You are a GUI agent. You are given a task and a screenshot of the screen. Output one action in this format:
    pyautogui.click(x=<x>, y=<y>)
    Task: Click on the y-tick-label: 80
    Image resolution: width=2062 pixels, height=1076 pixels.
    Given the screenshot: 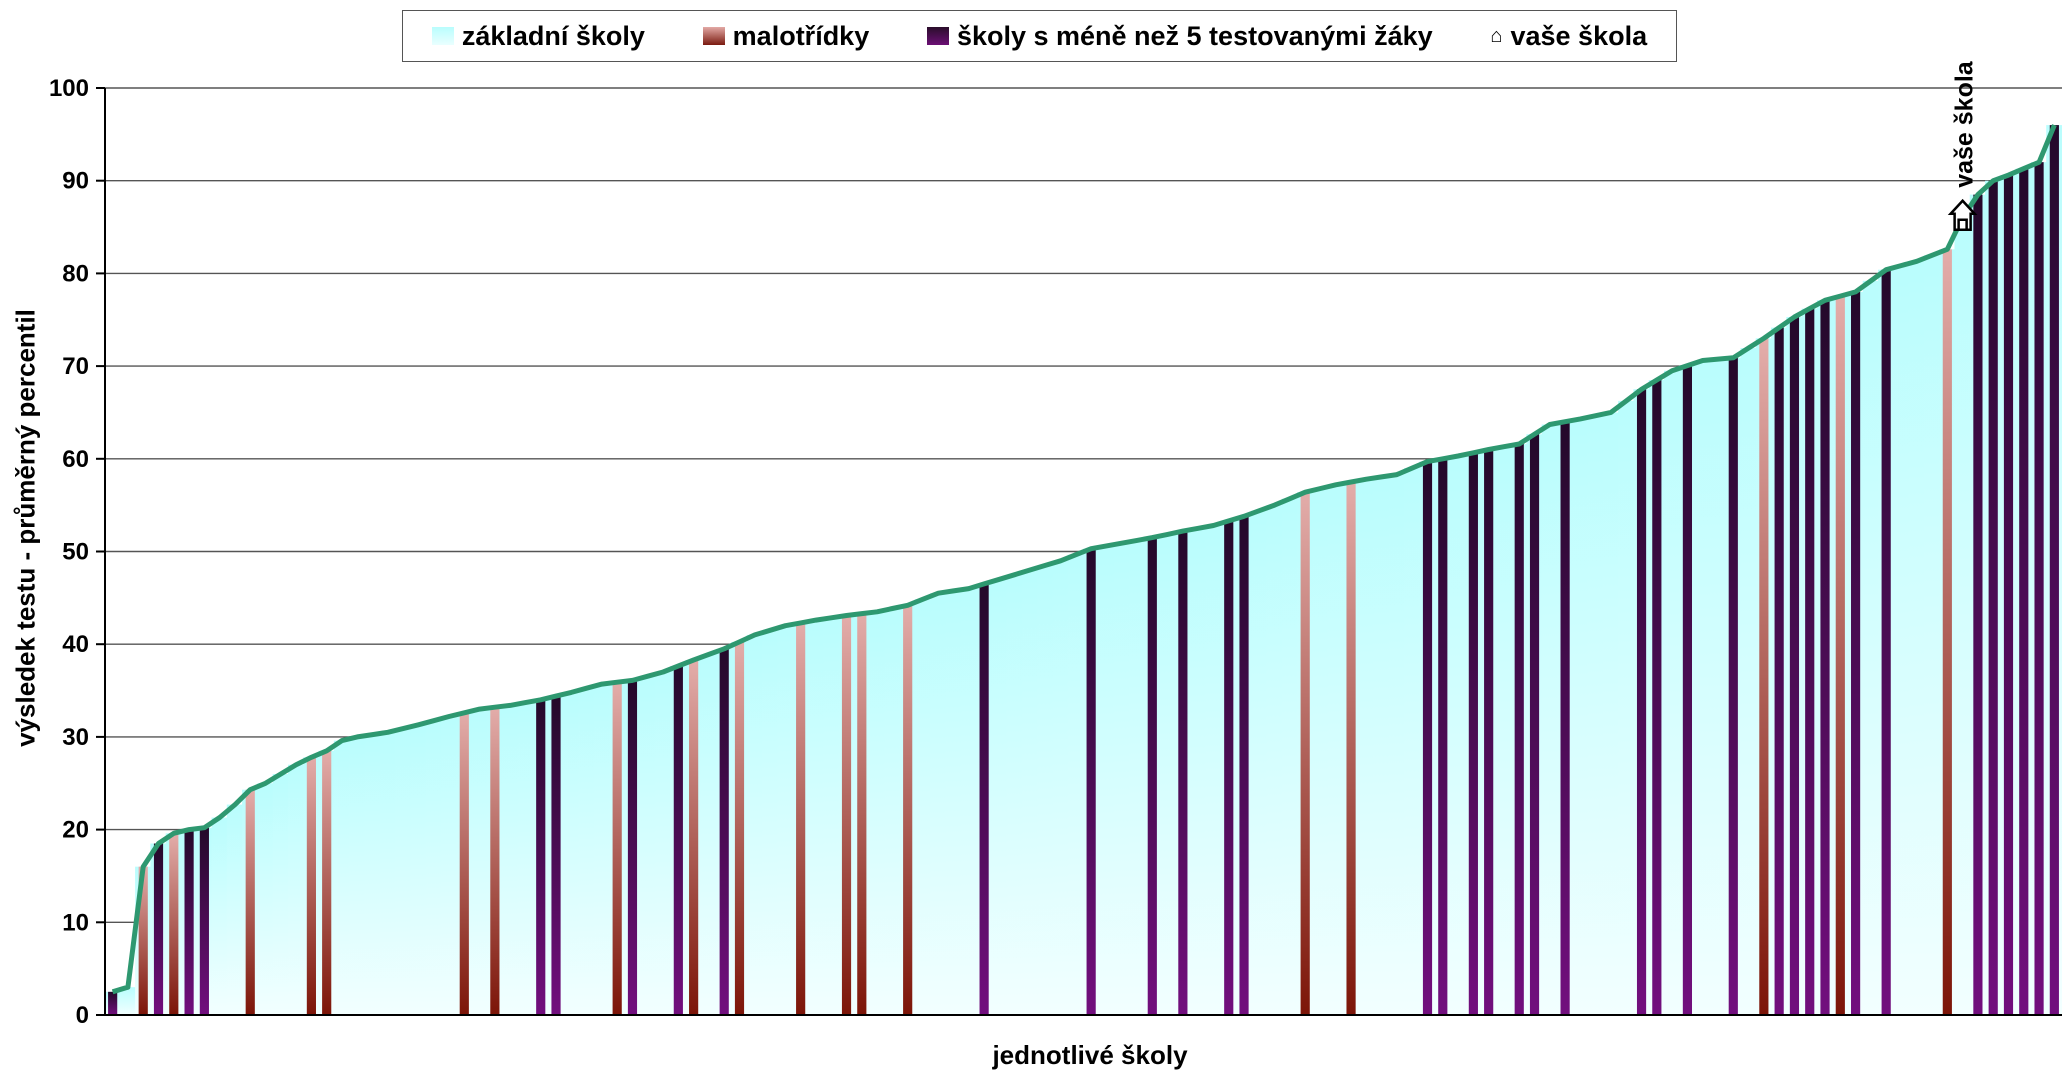 What is the action you would take?
    pyautogui.click(x=75, y=273)
    